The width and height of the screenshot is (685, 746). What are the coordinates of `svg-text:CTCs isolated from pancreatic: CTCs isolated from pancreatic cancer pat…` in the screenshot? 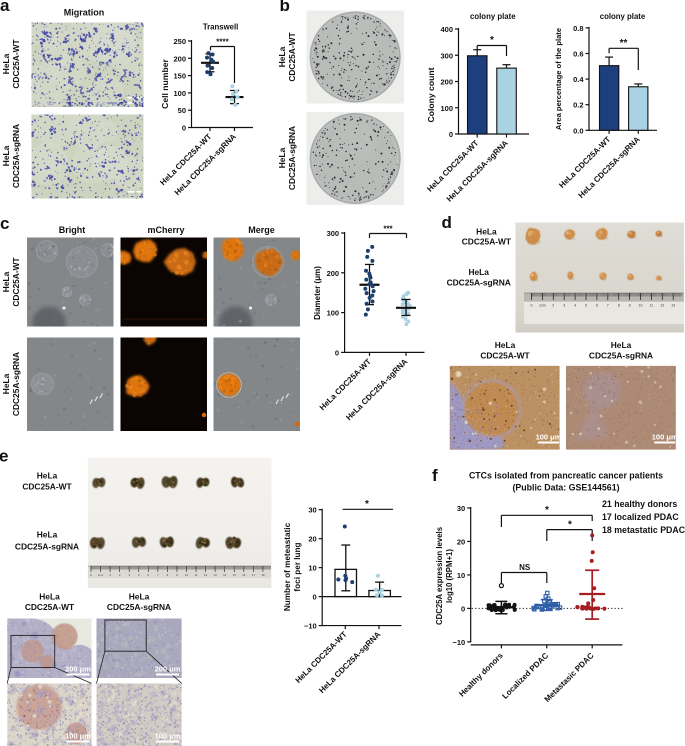 It's located at (566, 476).